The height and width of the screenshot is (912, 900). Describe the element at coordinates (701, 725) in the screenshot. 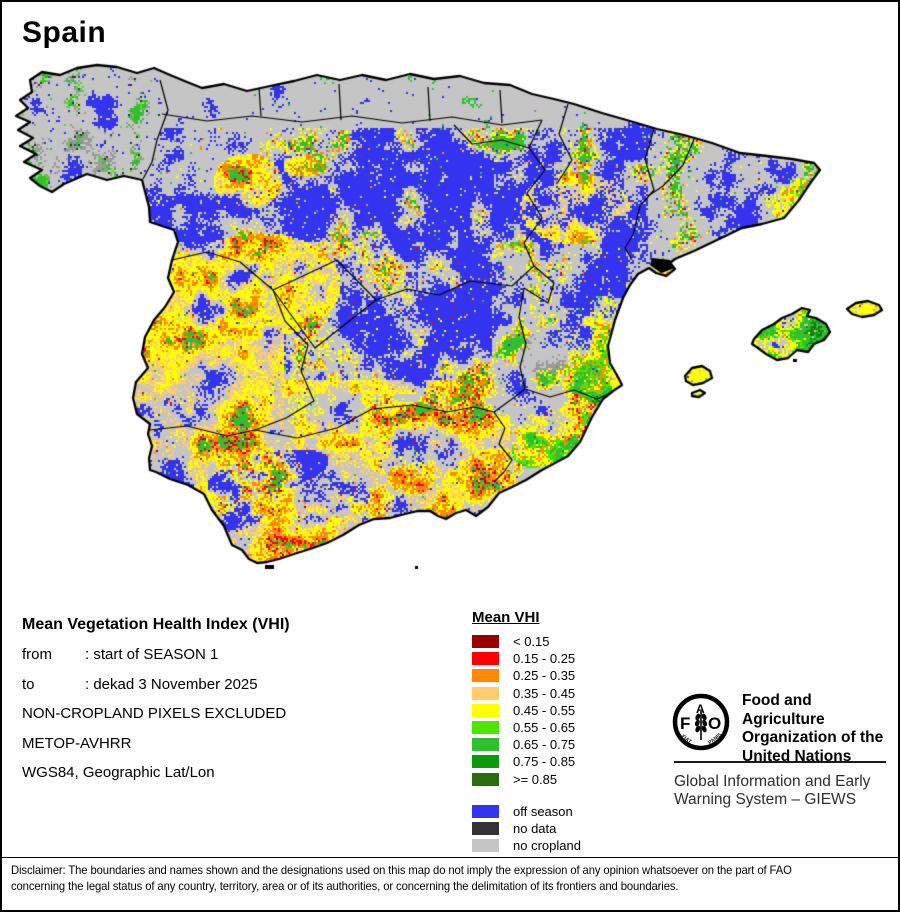

I see `wheat-ear-icon` at that location.